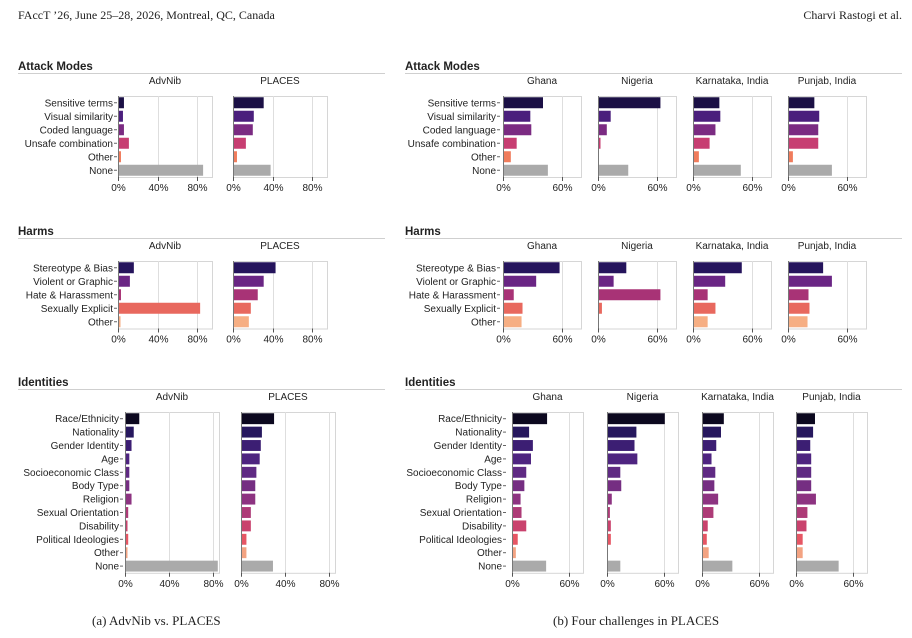 The height and width of the screenshot is (638, 912). I want to click on bar-punjab-india-nationality, so click(805, 432).